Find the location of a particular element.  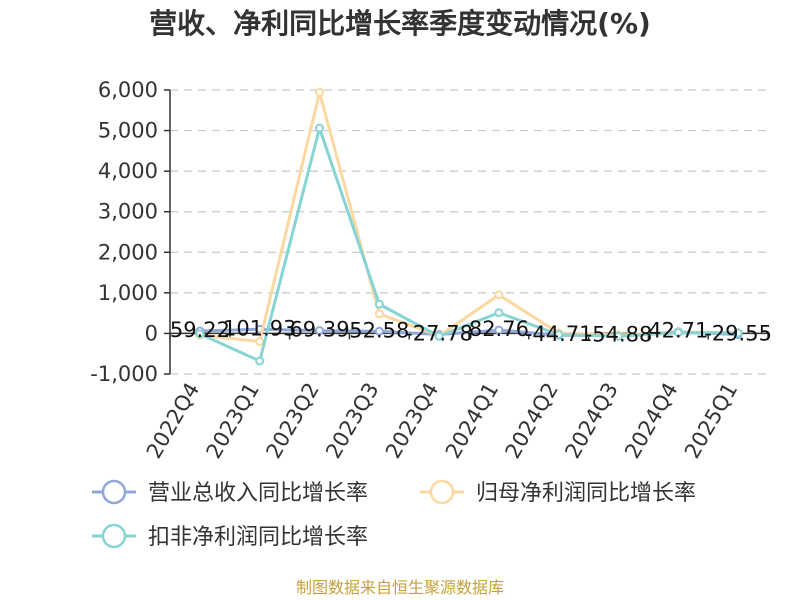

legend-item: 扣非净利润同比增长率 is located at coordinates (230, 536).